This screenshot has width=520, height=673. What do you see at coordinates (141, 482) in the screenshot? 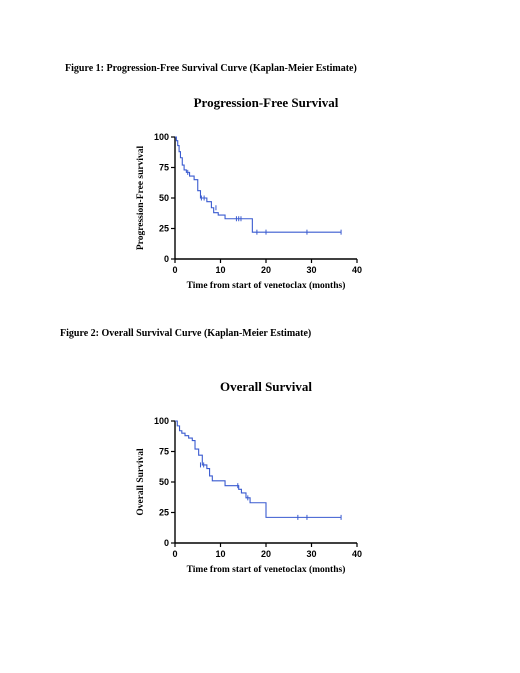
I see `y-axis-label: Overall Survival` at bounding box center [141, 482].